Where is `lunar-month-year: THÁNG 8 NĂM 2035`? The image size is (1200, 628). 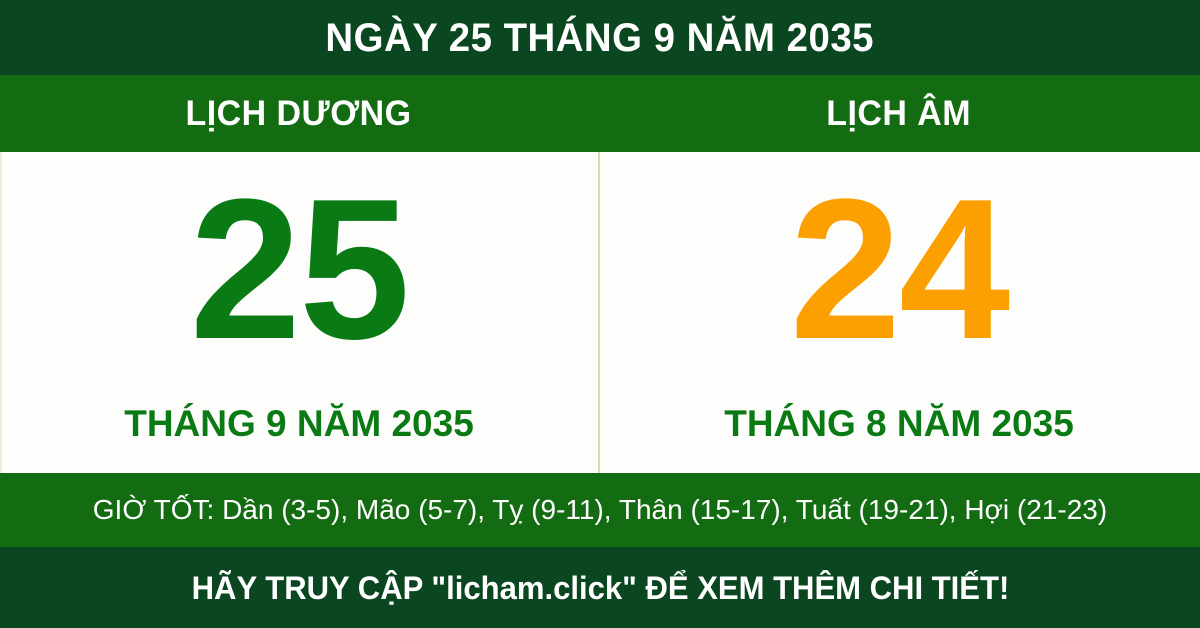
lunar-month-year: THÁNG 8 NĂM 2035 is located at coordinates (899, 423).